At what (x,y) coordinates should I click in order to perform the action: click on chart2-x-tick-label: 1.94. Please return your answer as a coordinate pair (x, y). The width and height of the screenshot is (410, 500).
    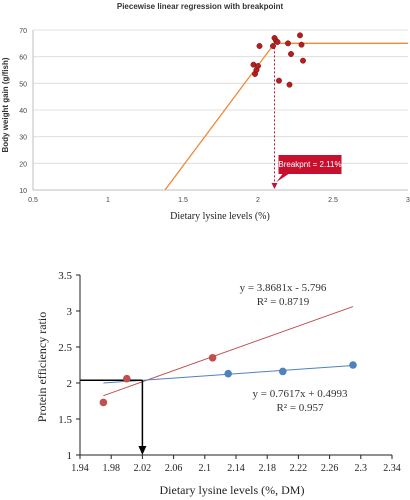
    Looking at the image, I should click on (80, 468).